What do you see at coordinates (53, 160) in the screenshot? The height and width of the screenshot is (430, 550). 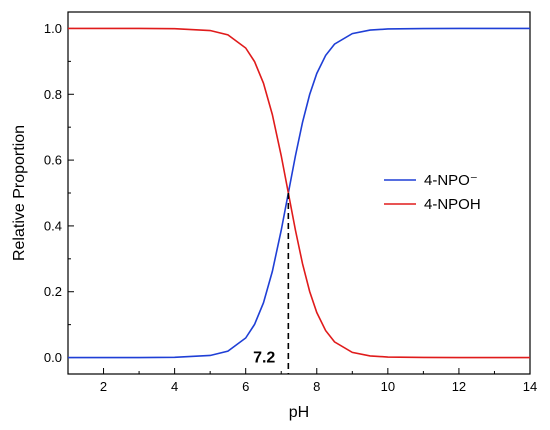 I see `y-tick-label: 0.6` at bounding box center [53, 160].